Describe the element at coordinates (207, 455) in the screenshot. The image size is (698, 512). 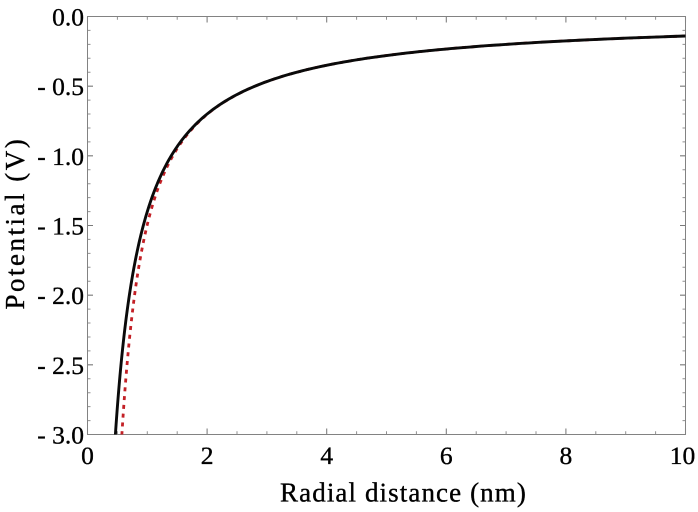
I see `svg-text: 2` at that location.